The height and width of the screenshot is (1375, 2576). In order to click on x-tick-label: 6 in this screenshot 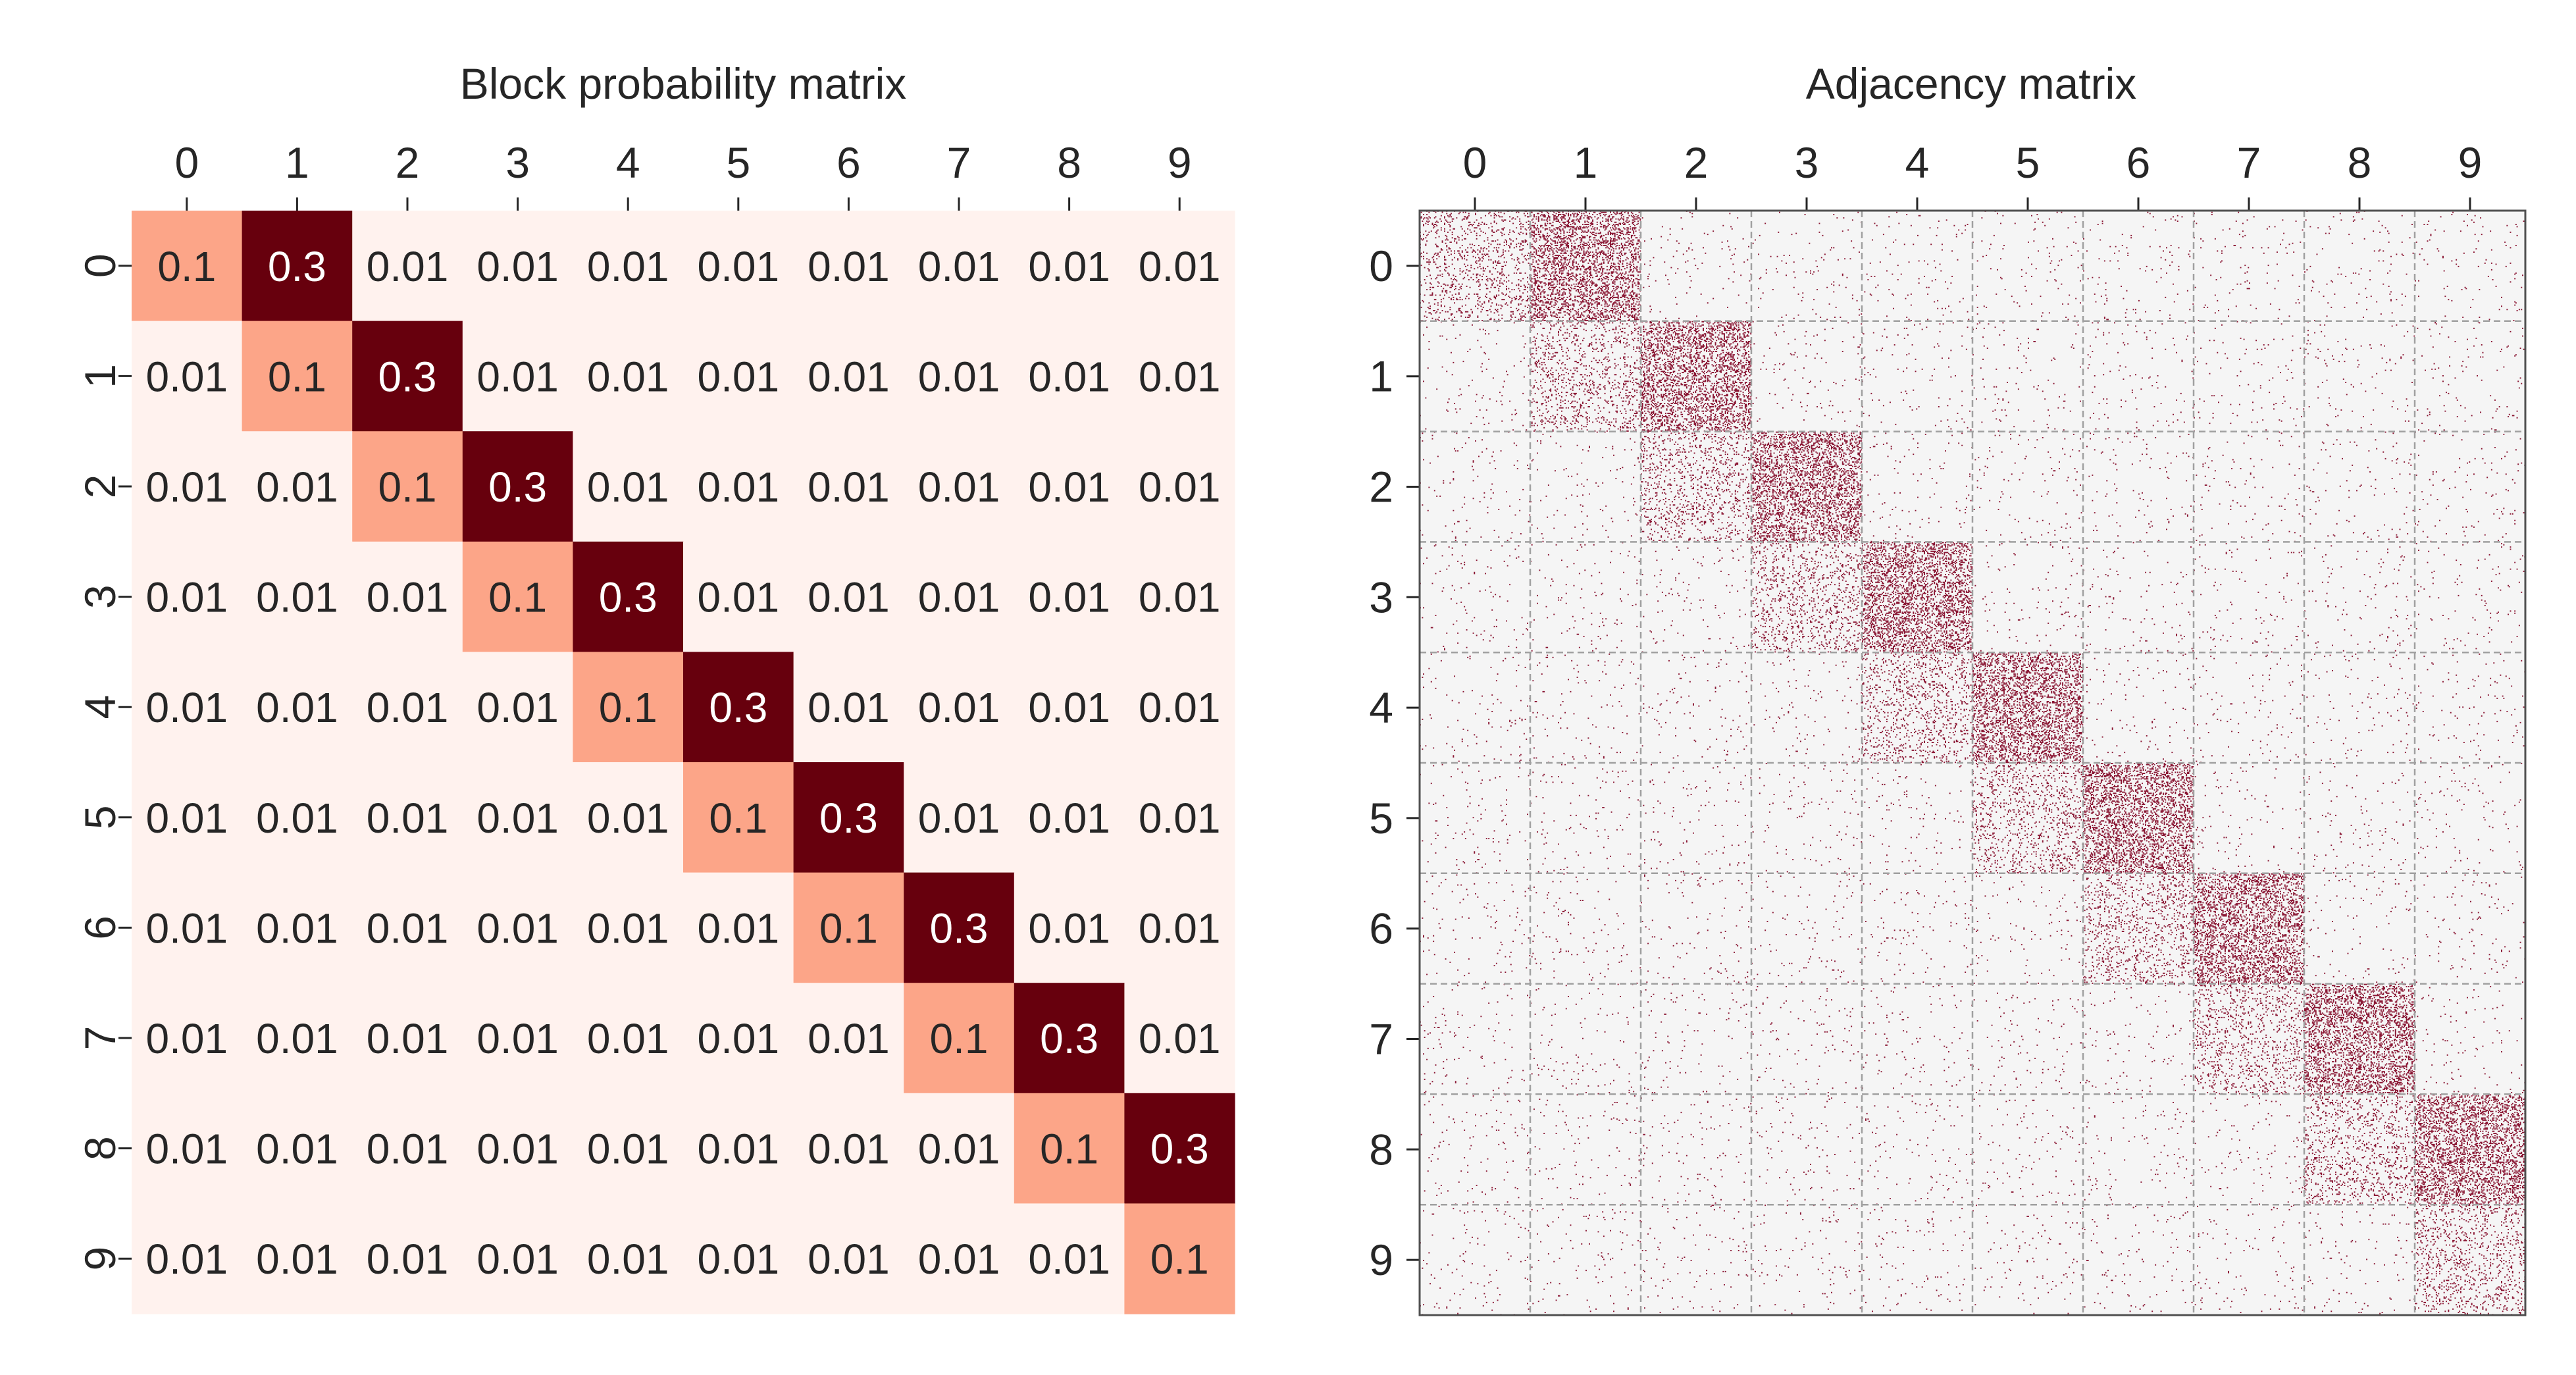, I will do `click(2138, 163)`.